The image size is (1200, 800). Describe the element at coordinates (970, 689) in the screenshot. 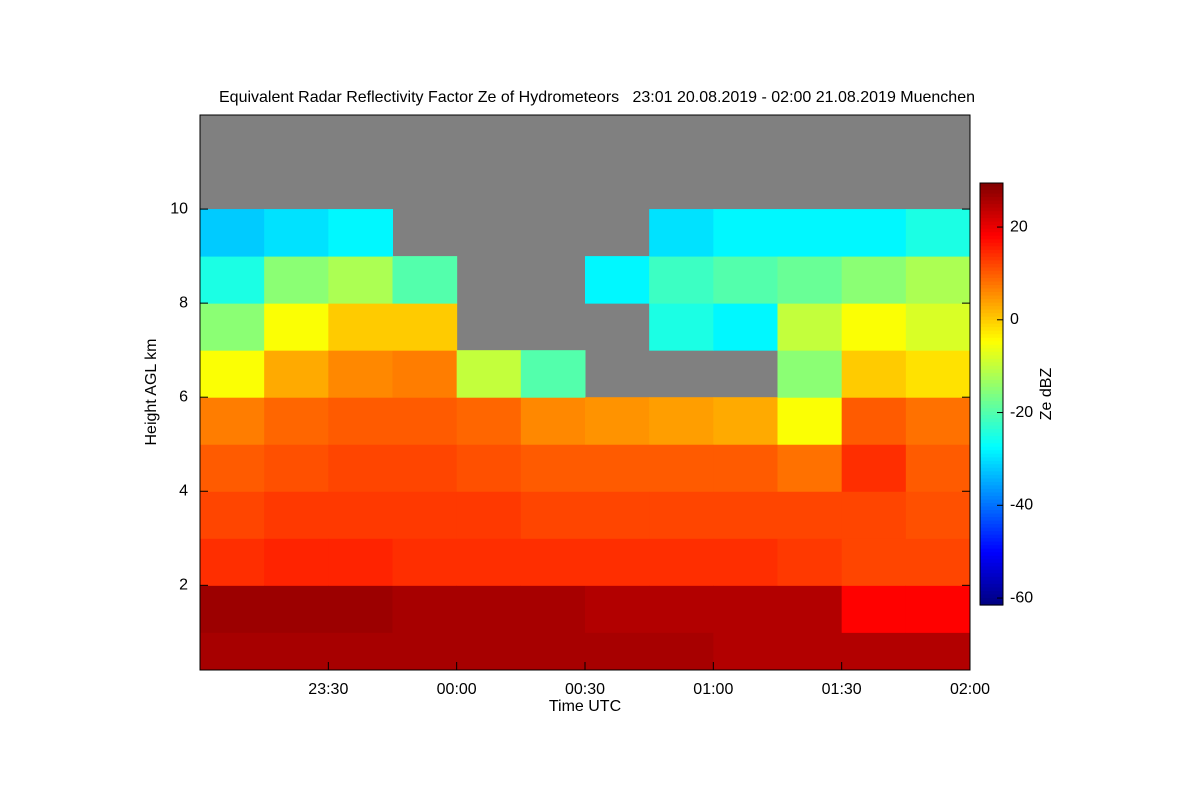

I see `x-tick-label: 02:00` at that location.